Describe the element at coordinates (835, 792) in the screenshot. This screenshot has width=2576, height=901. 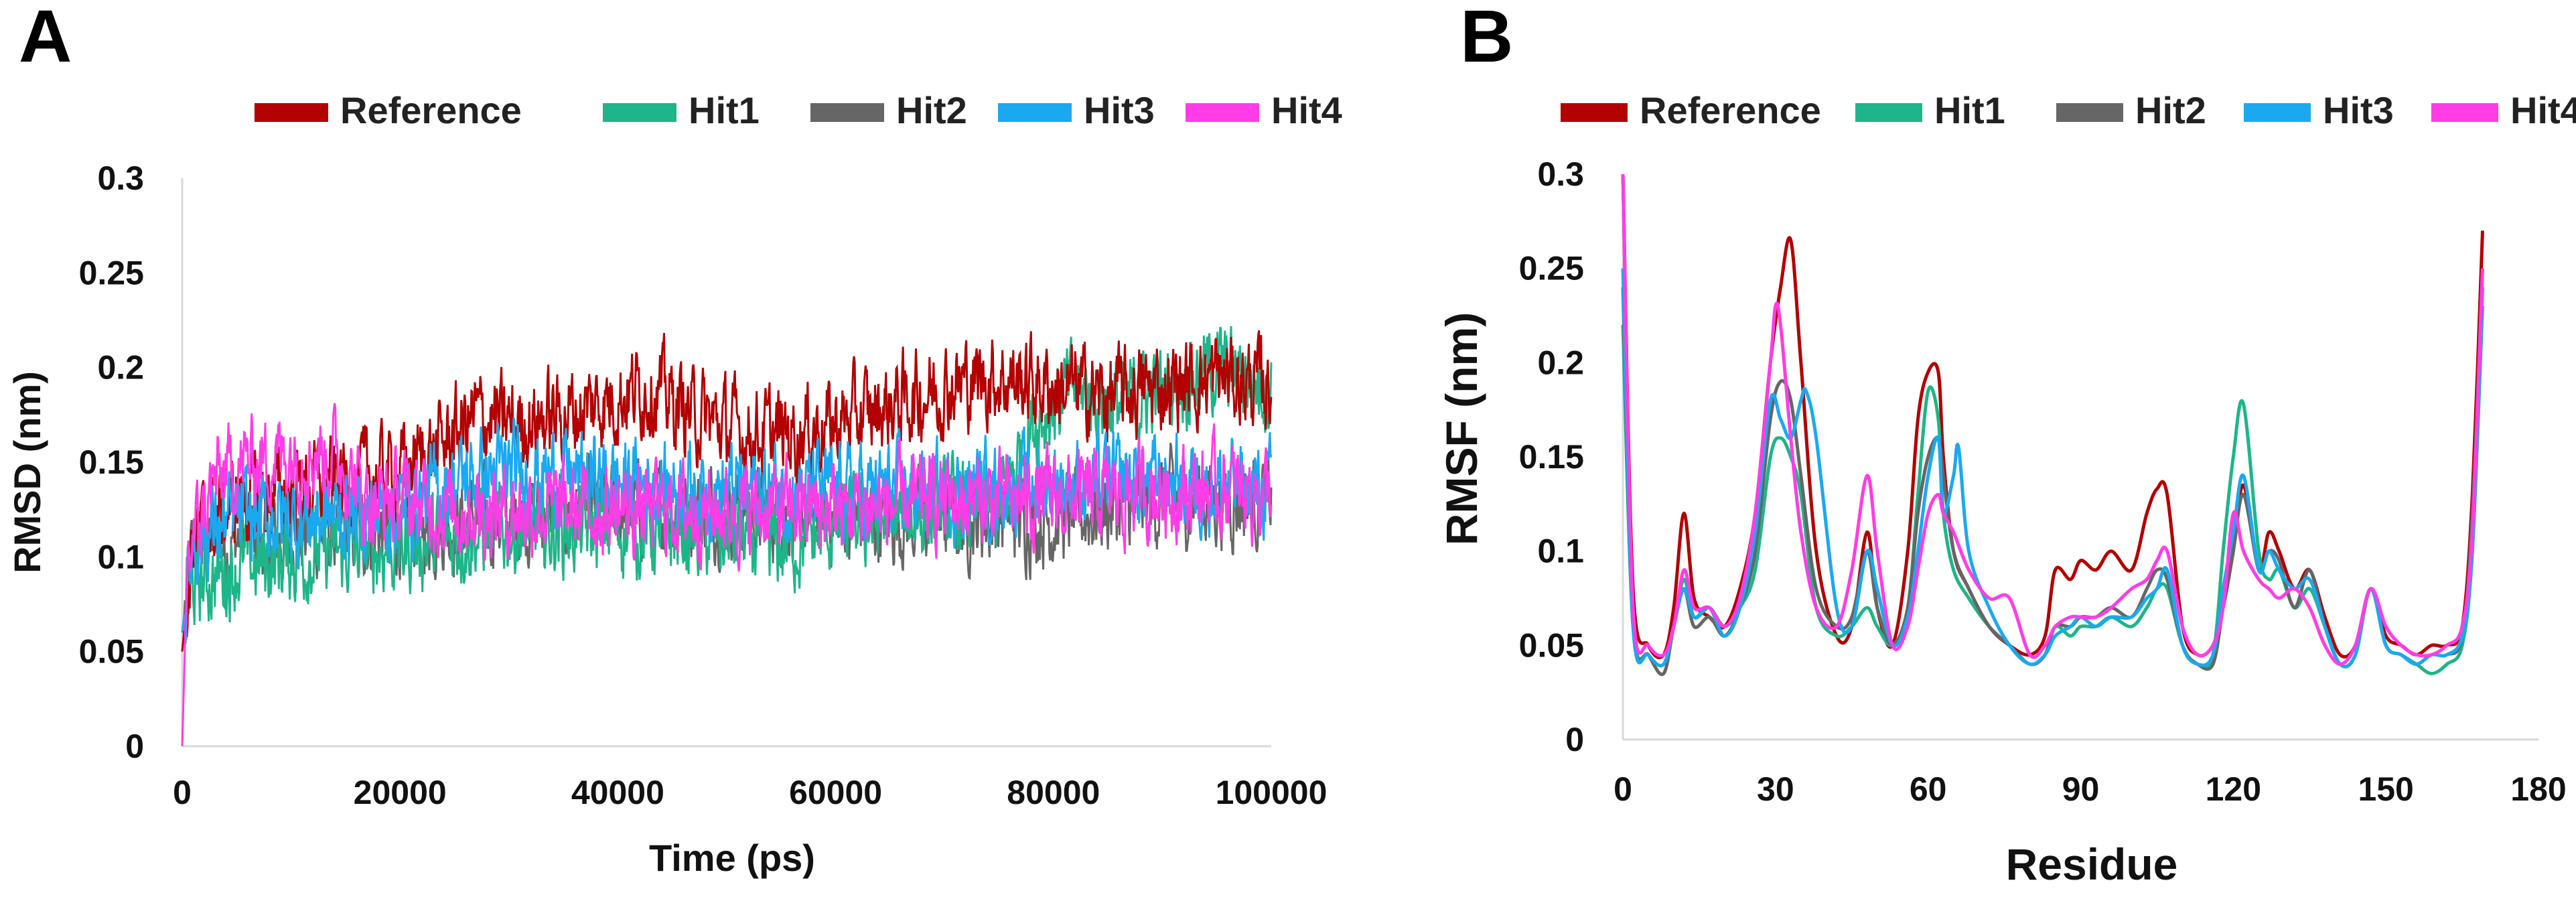
I see `x-tick-label: 60000` at that location.